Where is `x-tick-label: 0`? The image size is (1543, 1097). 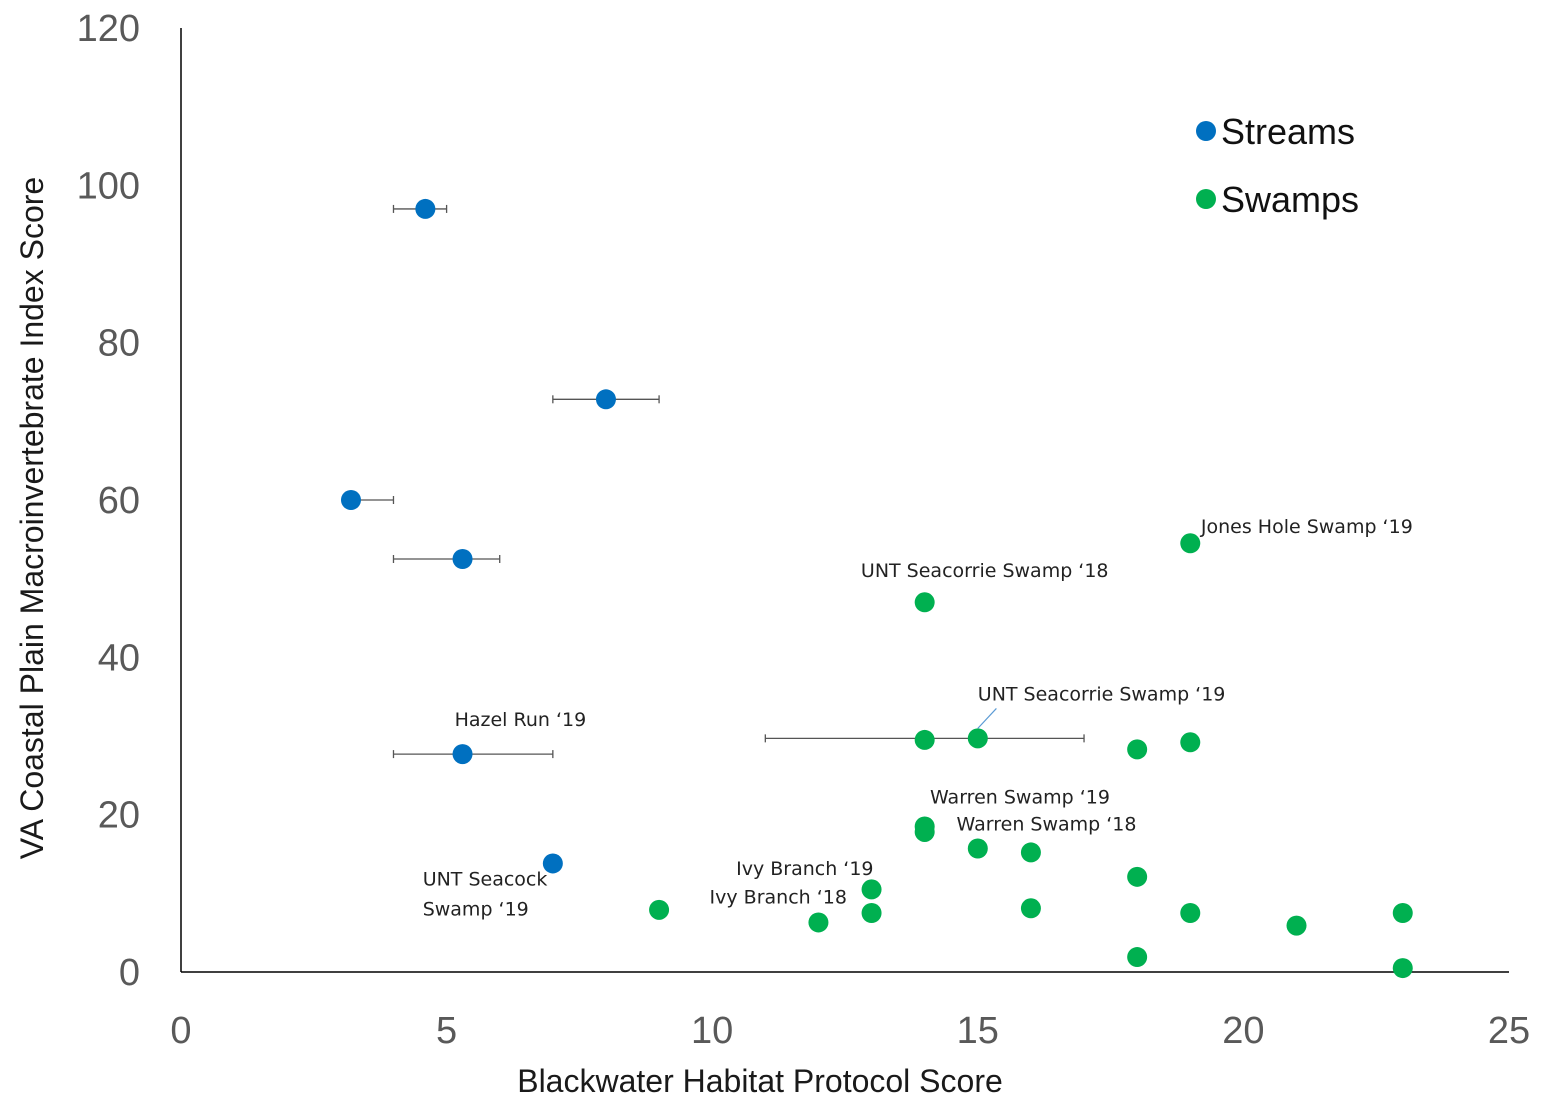
x-tick-label: 0 is located at coordinates (180, 1031).